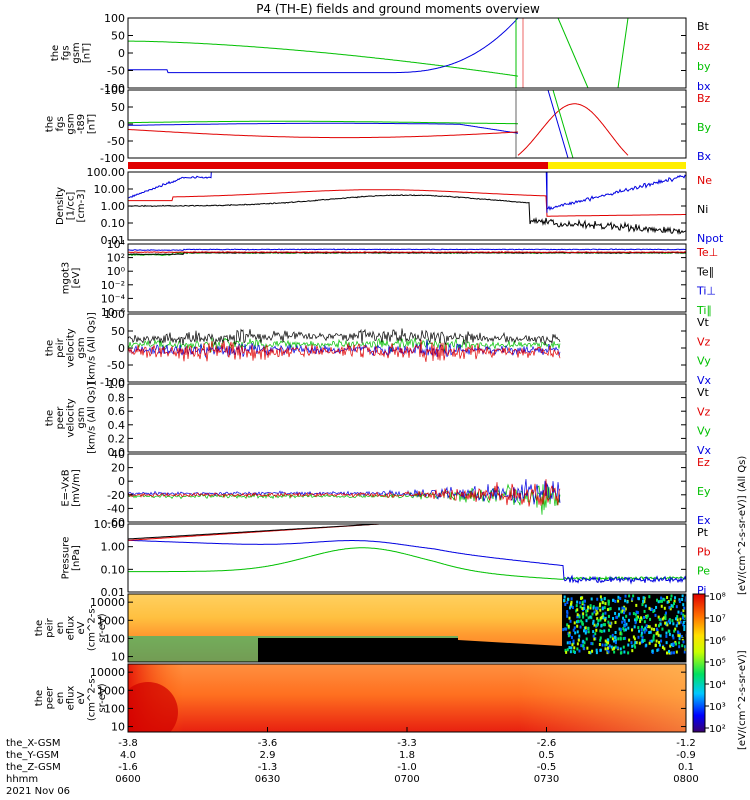 Image resolution: width=750 pixels, height=800 pixels. I want to click on spectrogram-dark-region, so click(358, 650).